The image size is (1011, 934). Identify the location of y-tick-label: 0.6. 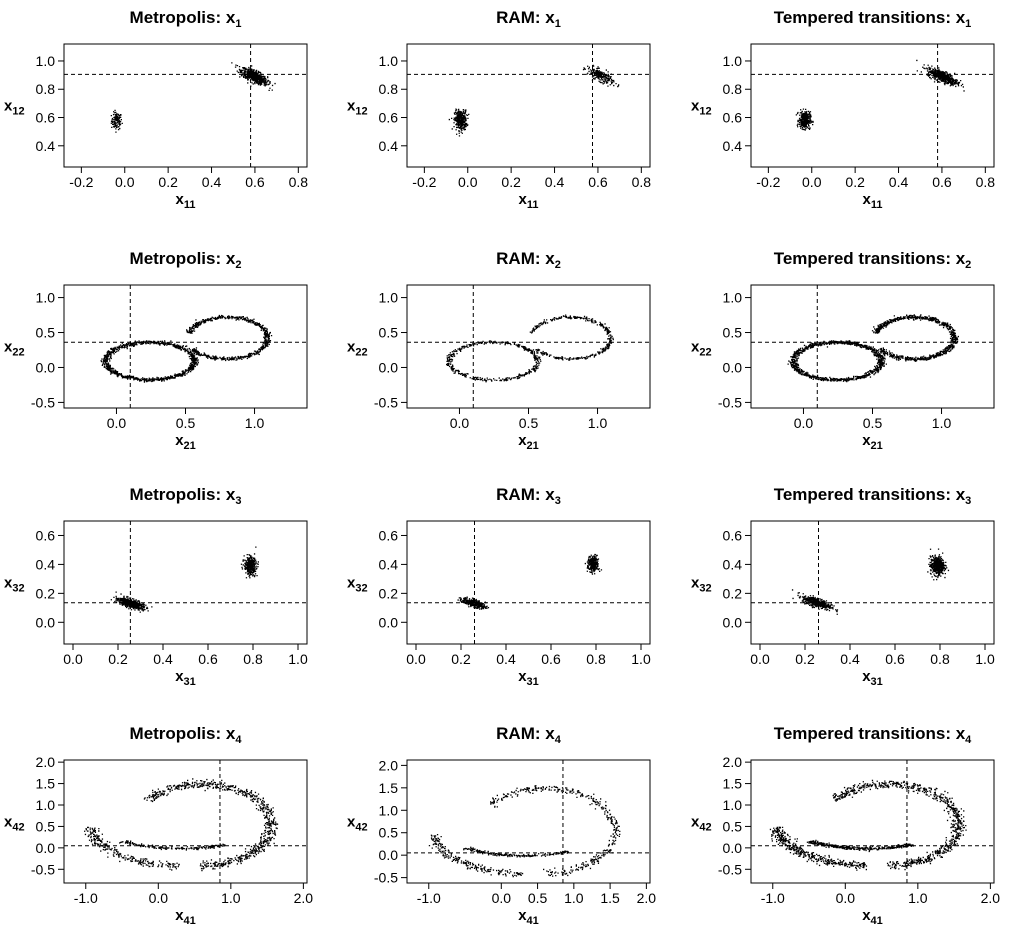
(389, 535).